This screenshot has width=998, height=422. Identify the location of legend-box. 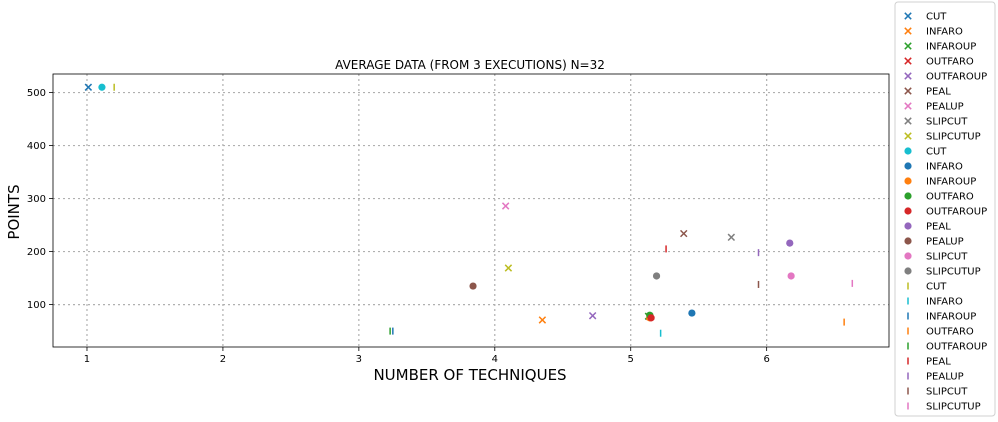
(945, 209).